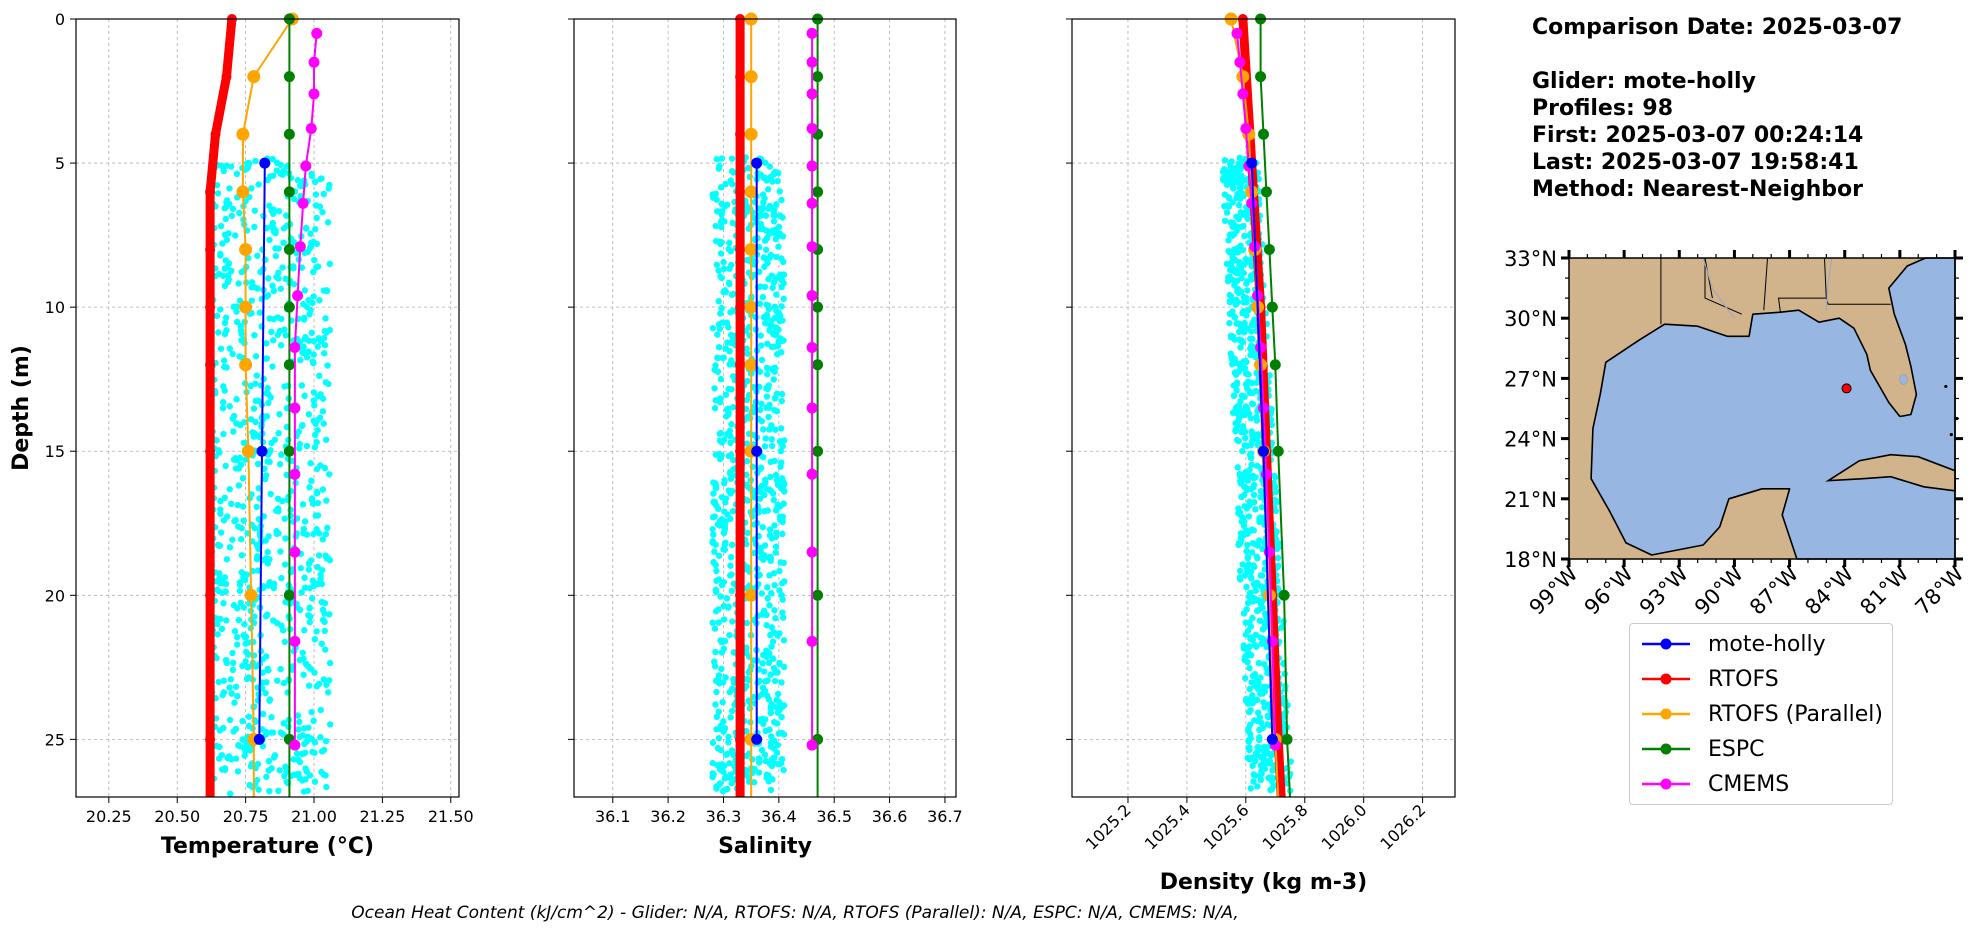  Describe the element at coordinates (1709, 679) in the screenshot. I see `legend-item-rtofs: RTOFS` at that location.